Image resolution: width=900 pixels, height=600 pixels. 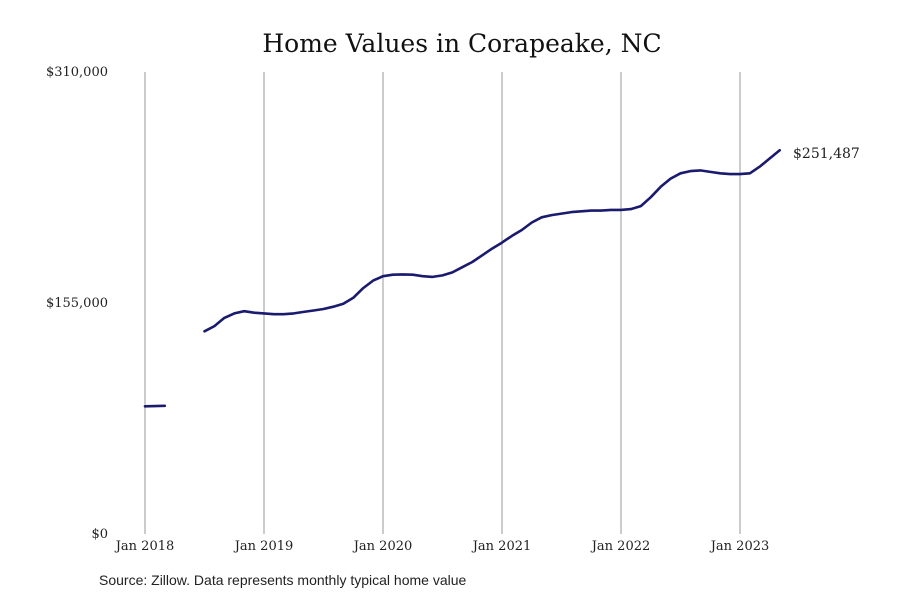 What do you see at coordinates (739, 546) in the screenshot?
I see `x-tick-label: Jan 2023` at bounding box center [739, 546].